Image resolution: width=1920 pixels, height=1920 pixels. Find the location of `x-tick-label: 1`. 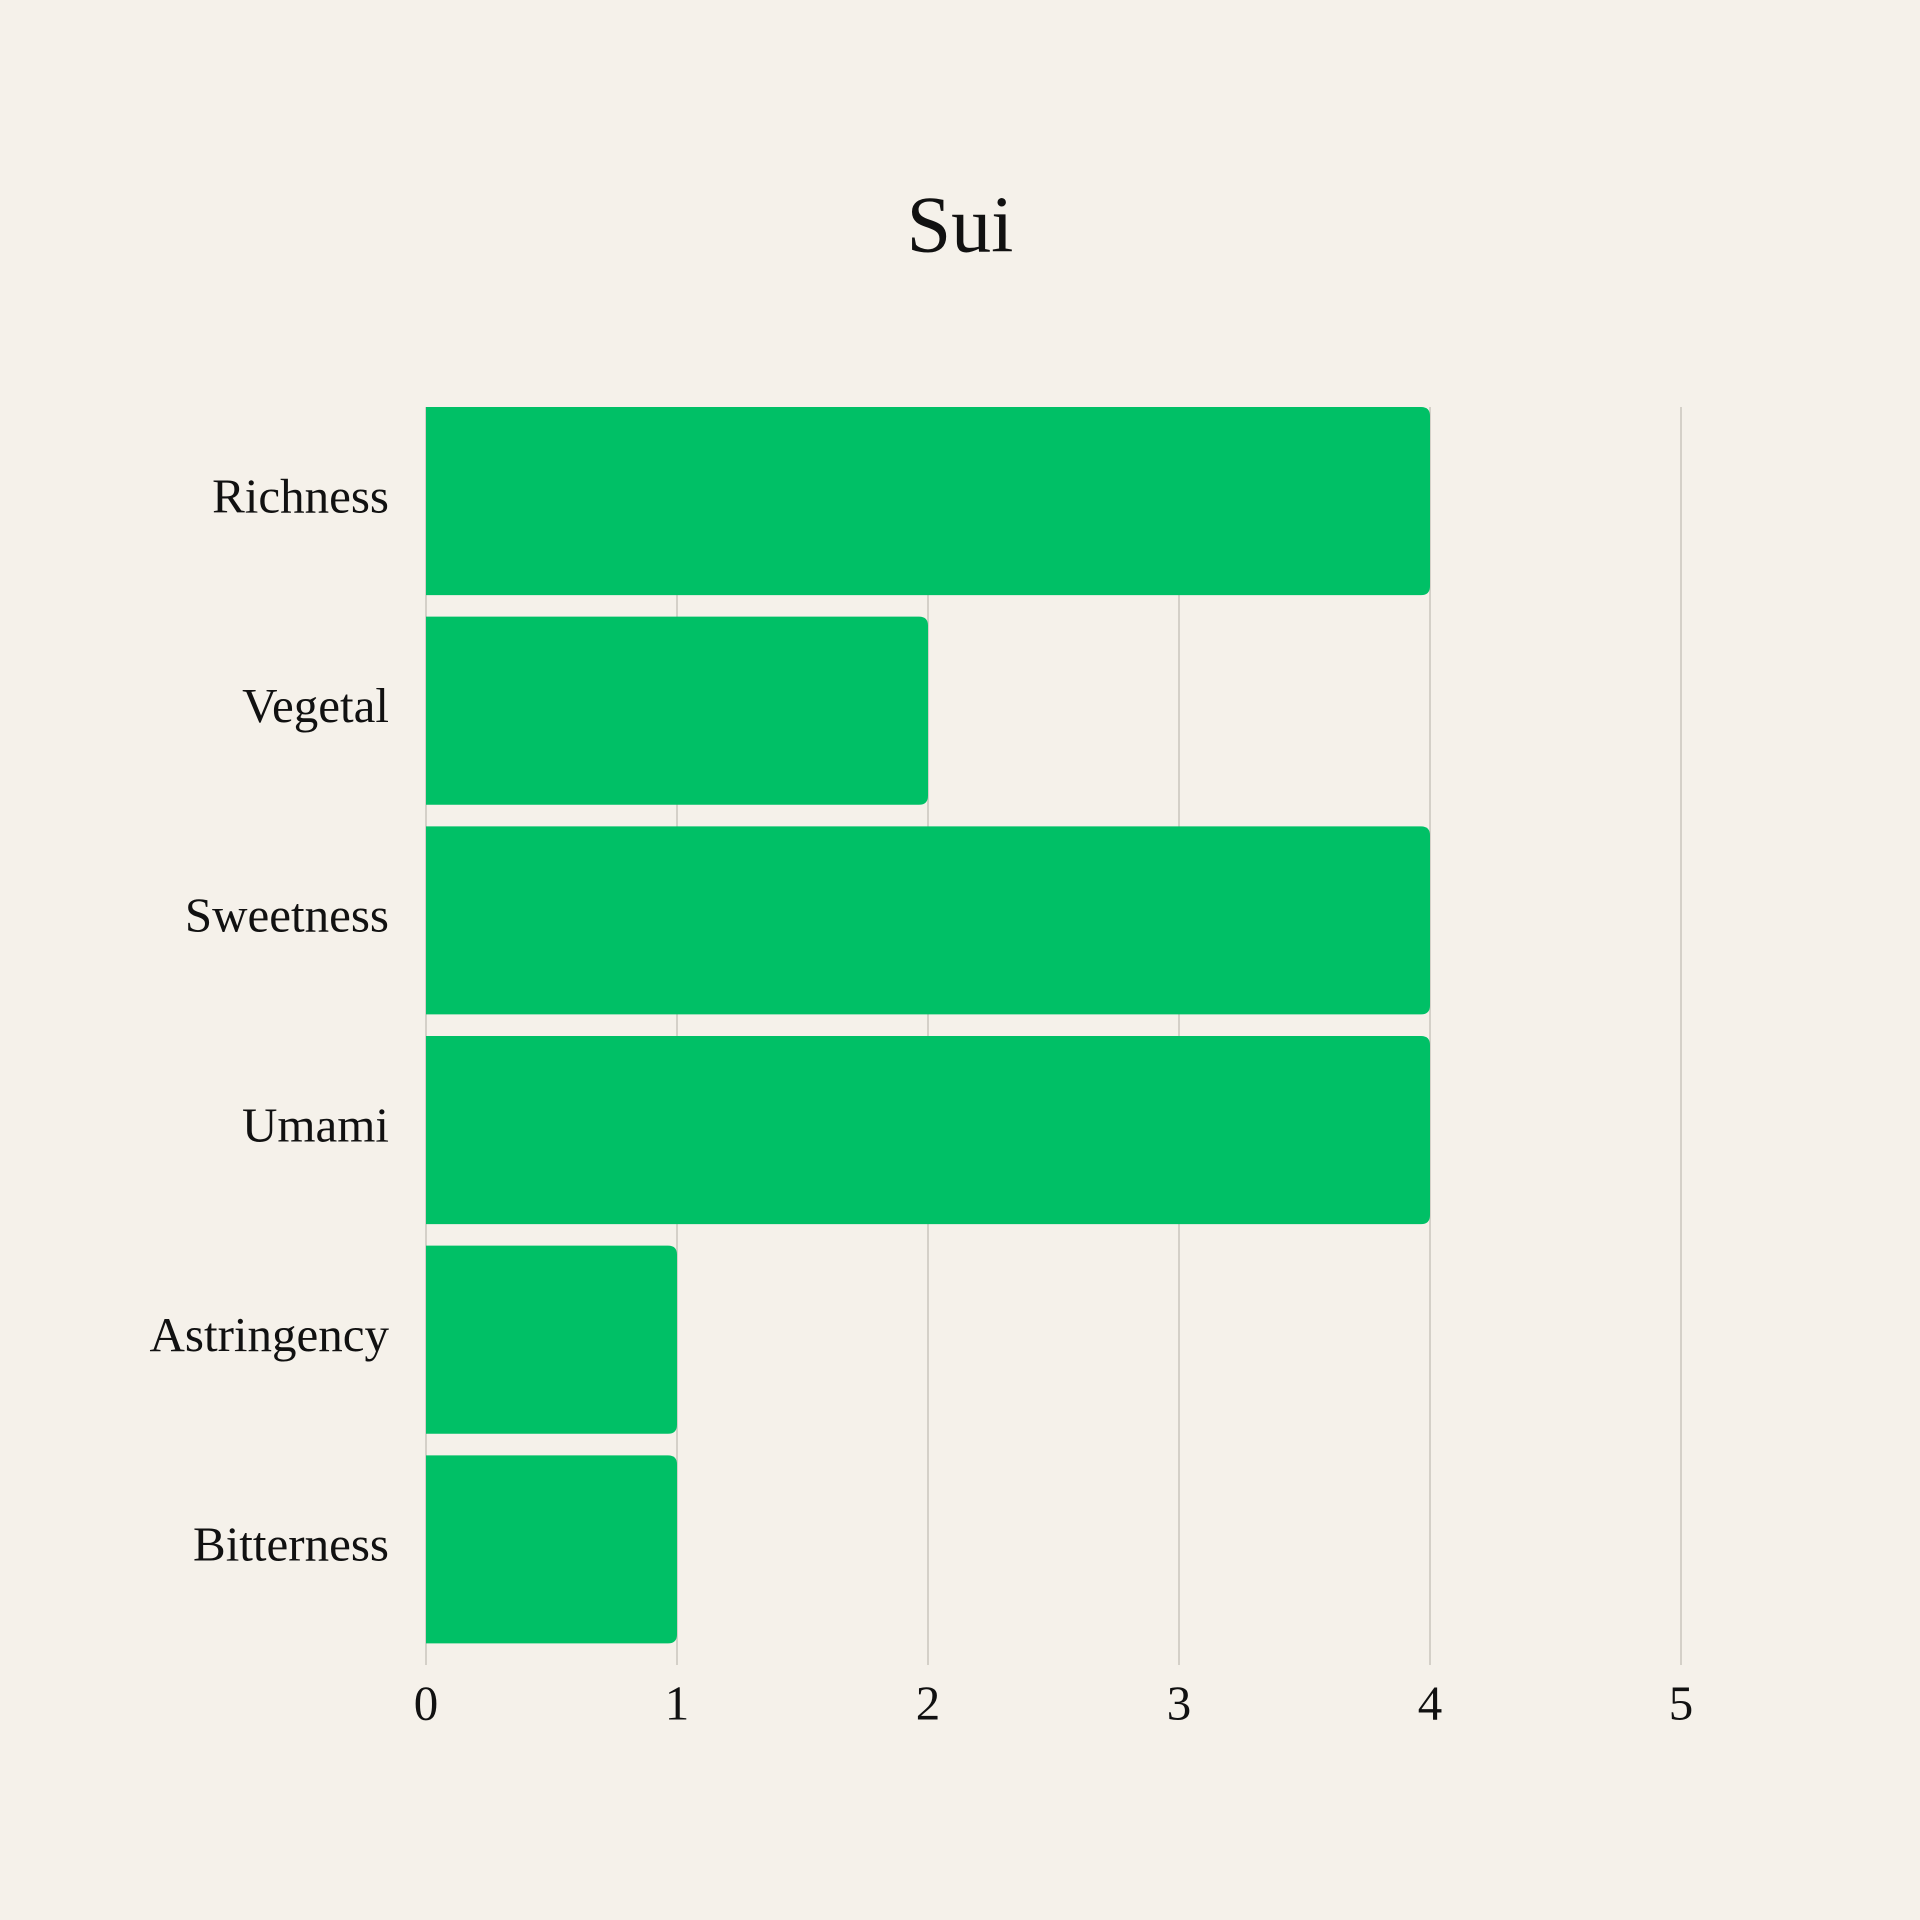

x-tick-label: 1 is located at coordinates (677, 1702).